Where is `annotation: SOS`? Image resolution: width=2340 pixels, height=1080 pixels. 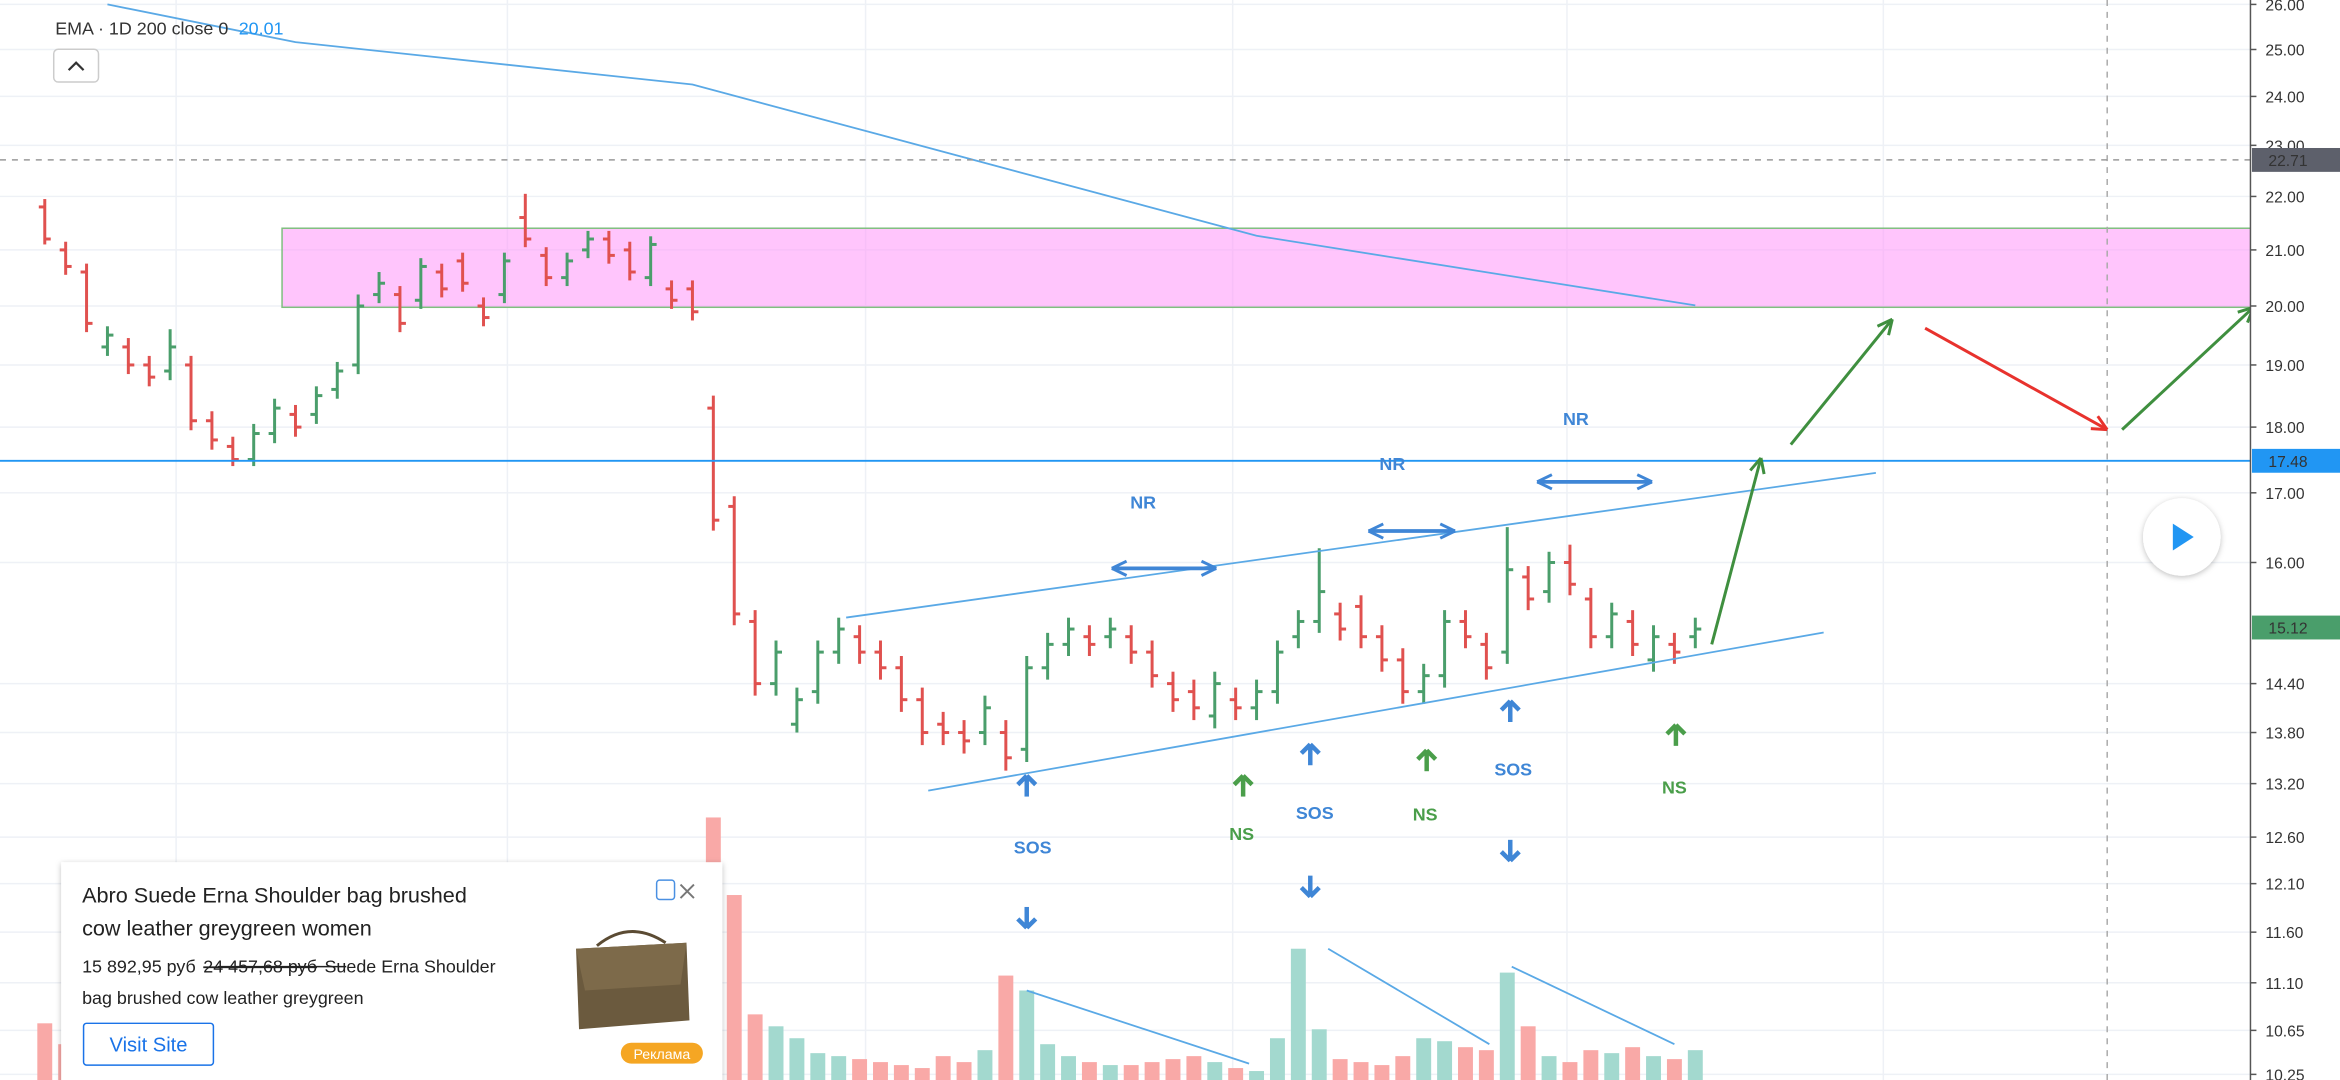
annotation: SOS is located at coordinates (1033, 847).